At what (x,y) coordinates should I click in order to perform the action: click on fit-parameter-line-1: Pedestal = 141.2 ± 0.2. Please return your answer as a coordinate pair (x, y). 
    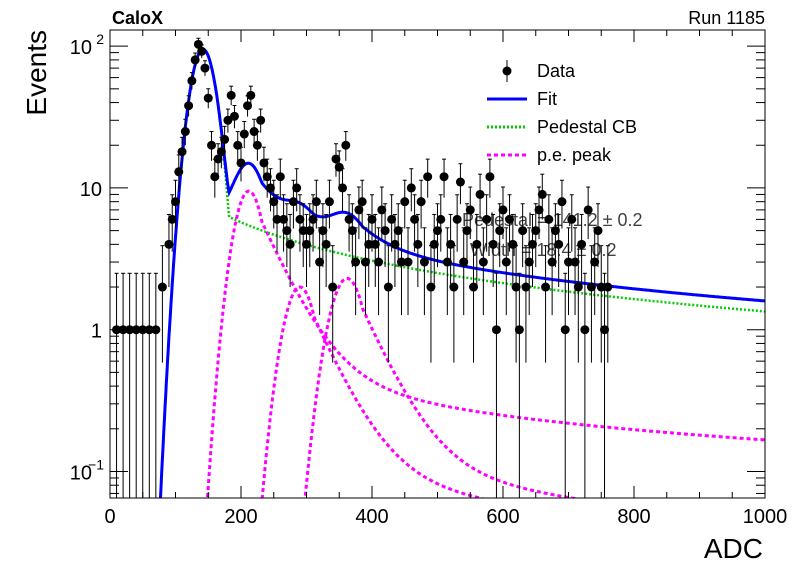
    Looking at the image, I should click on (552, 220).